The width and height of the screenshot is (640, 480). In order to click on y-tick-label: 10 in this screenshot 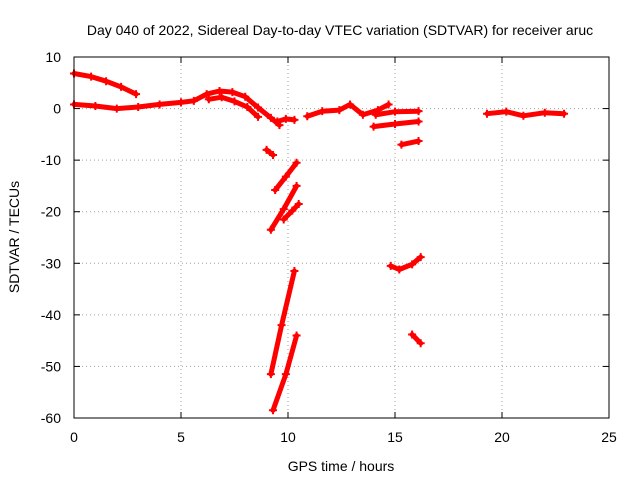, I will do `click(53, 57)`.